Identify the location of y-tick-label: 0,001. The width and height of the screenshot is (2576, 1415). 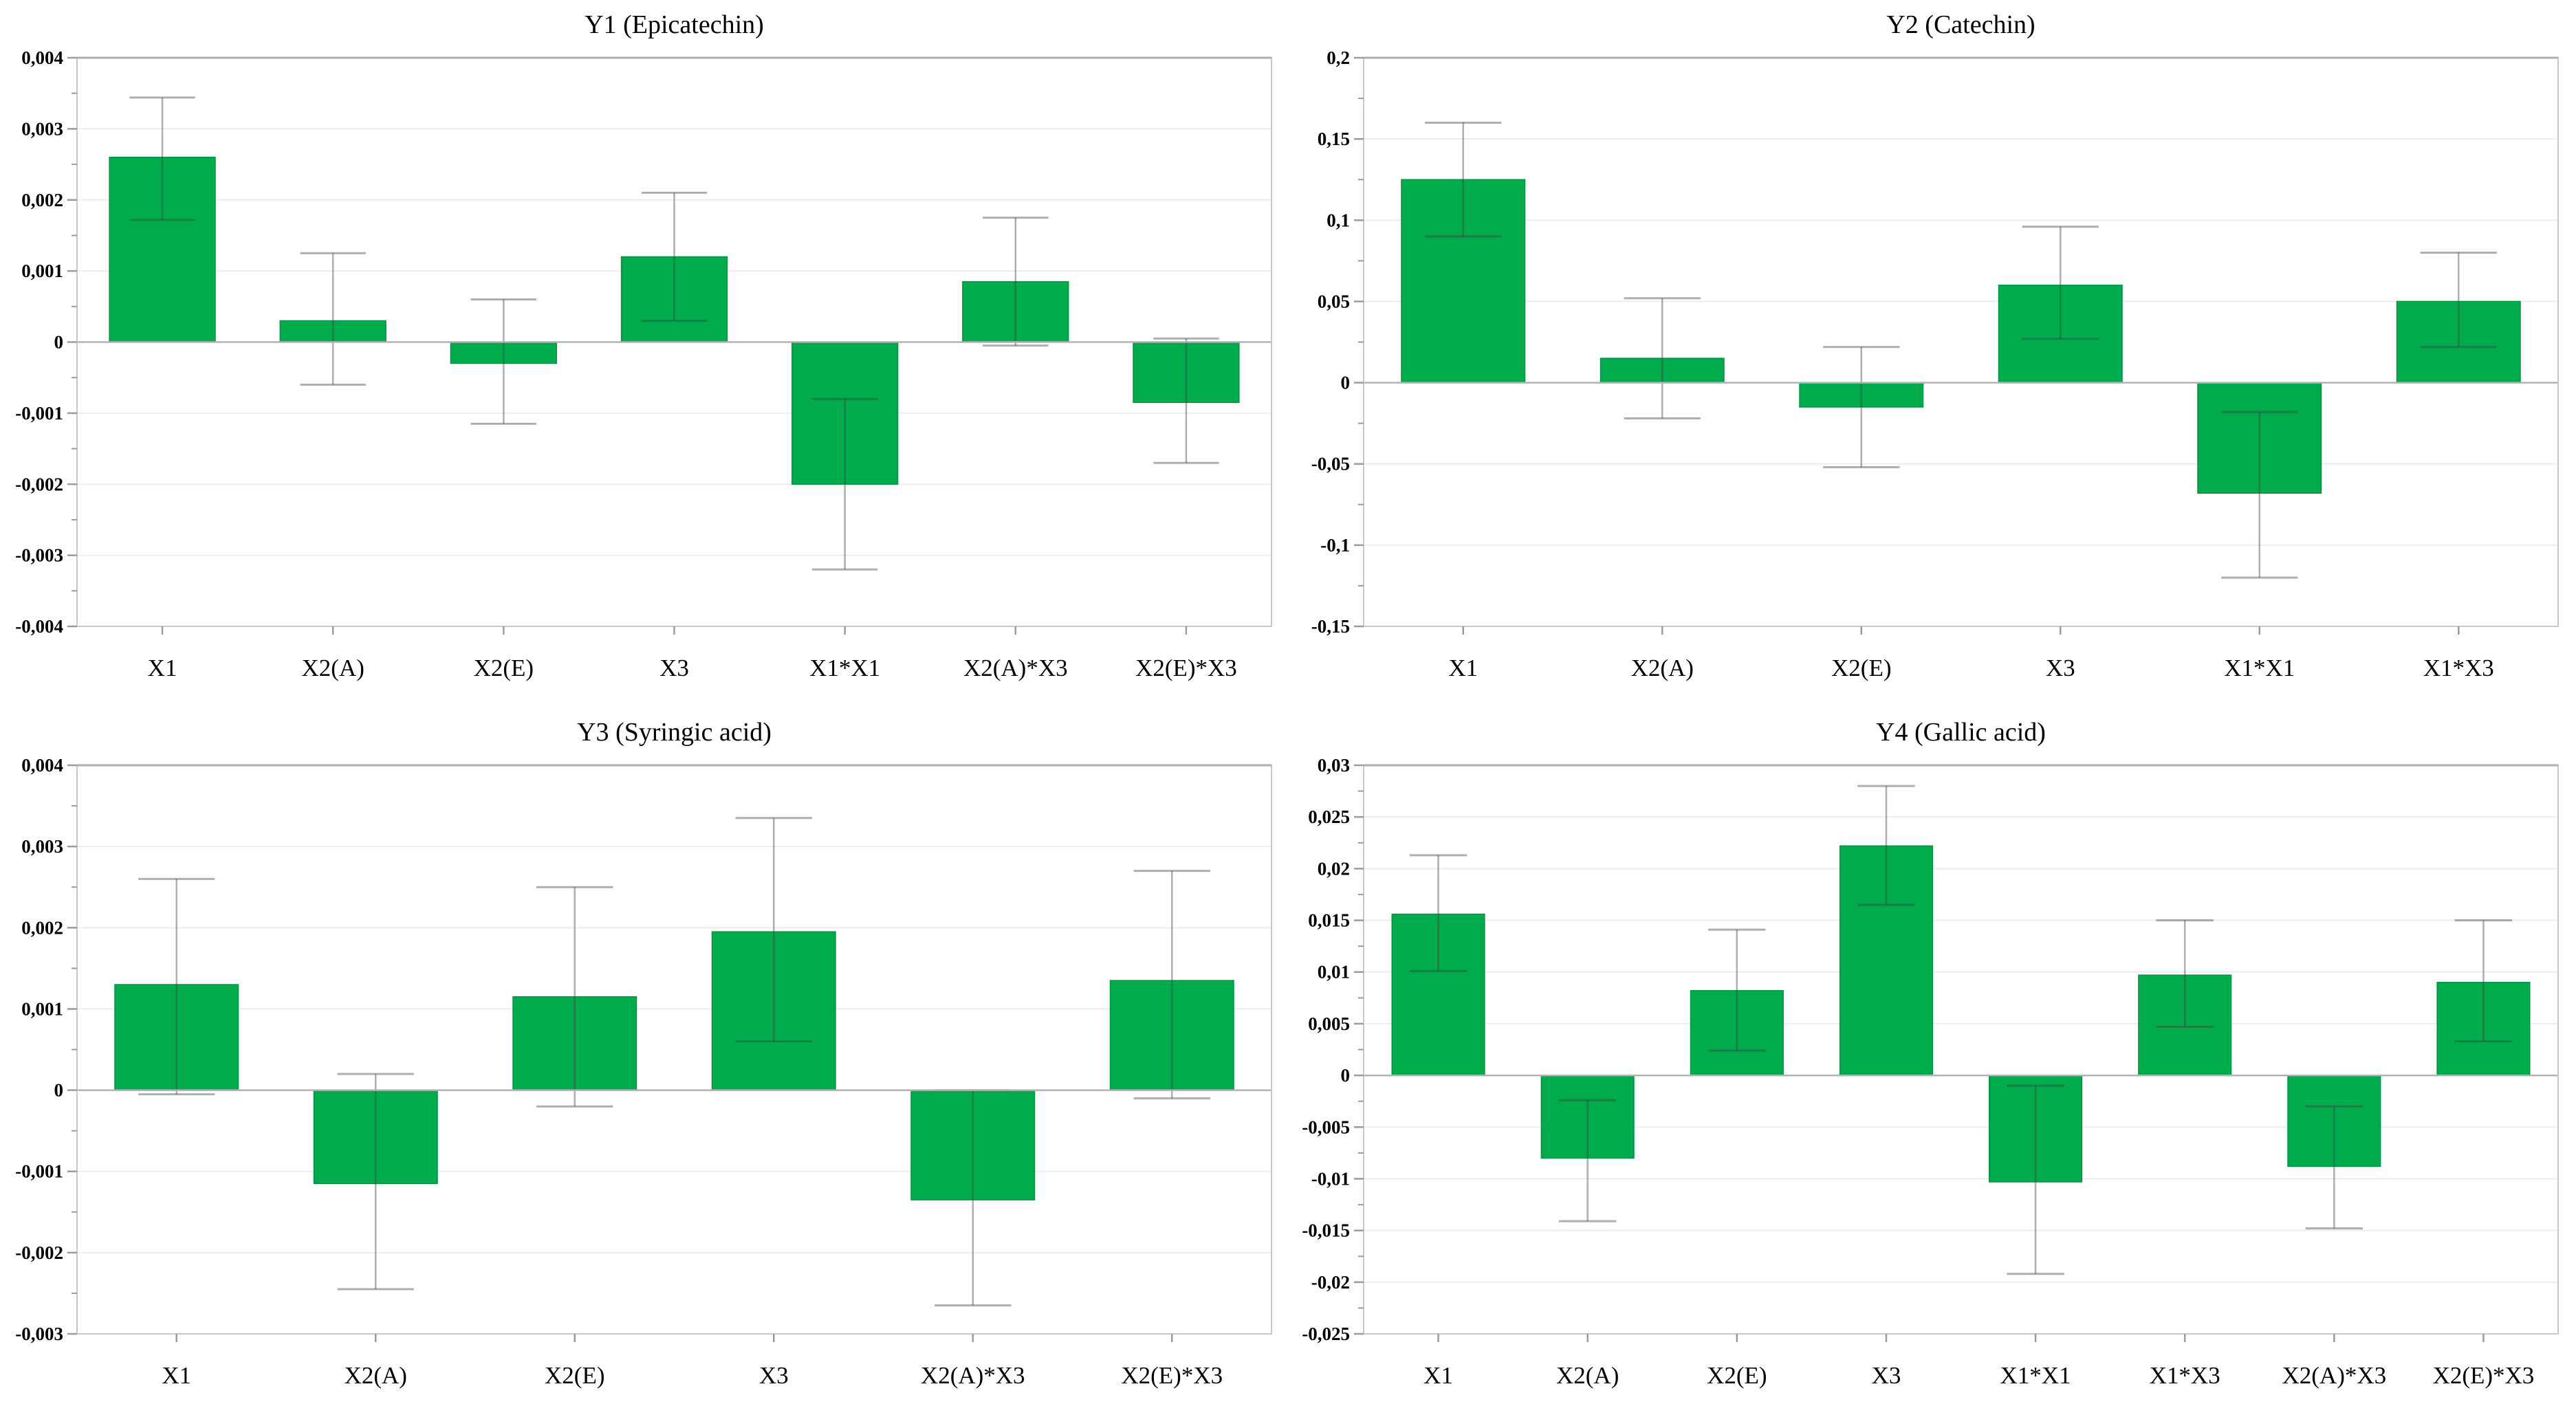
(42, 1008).